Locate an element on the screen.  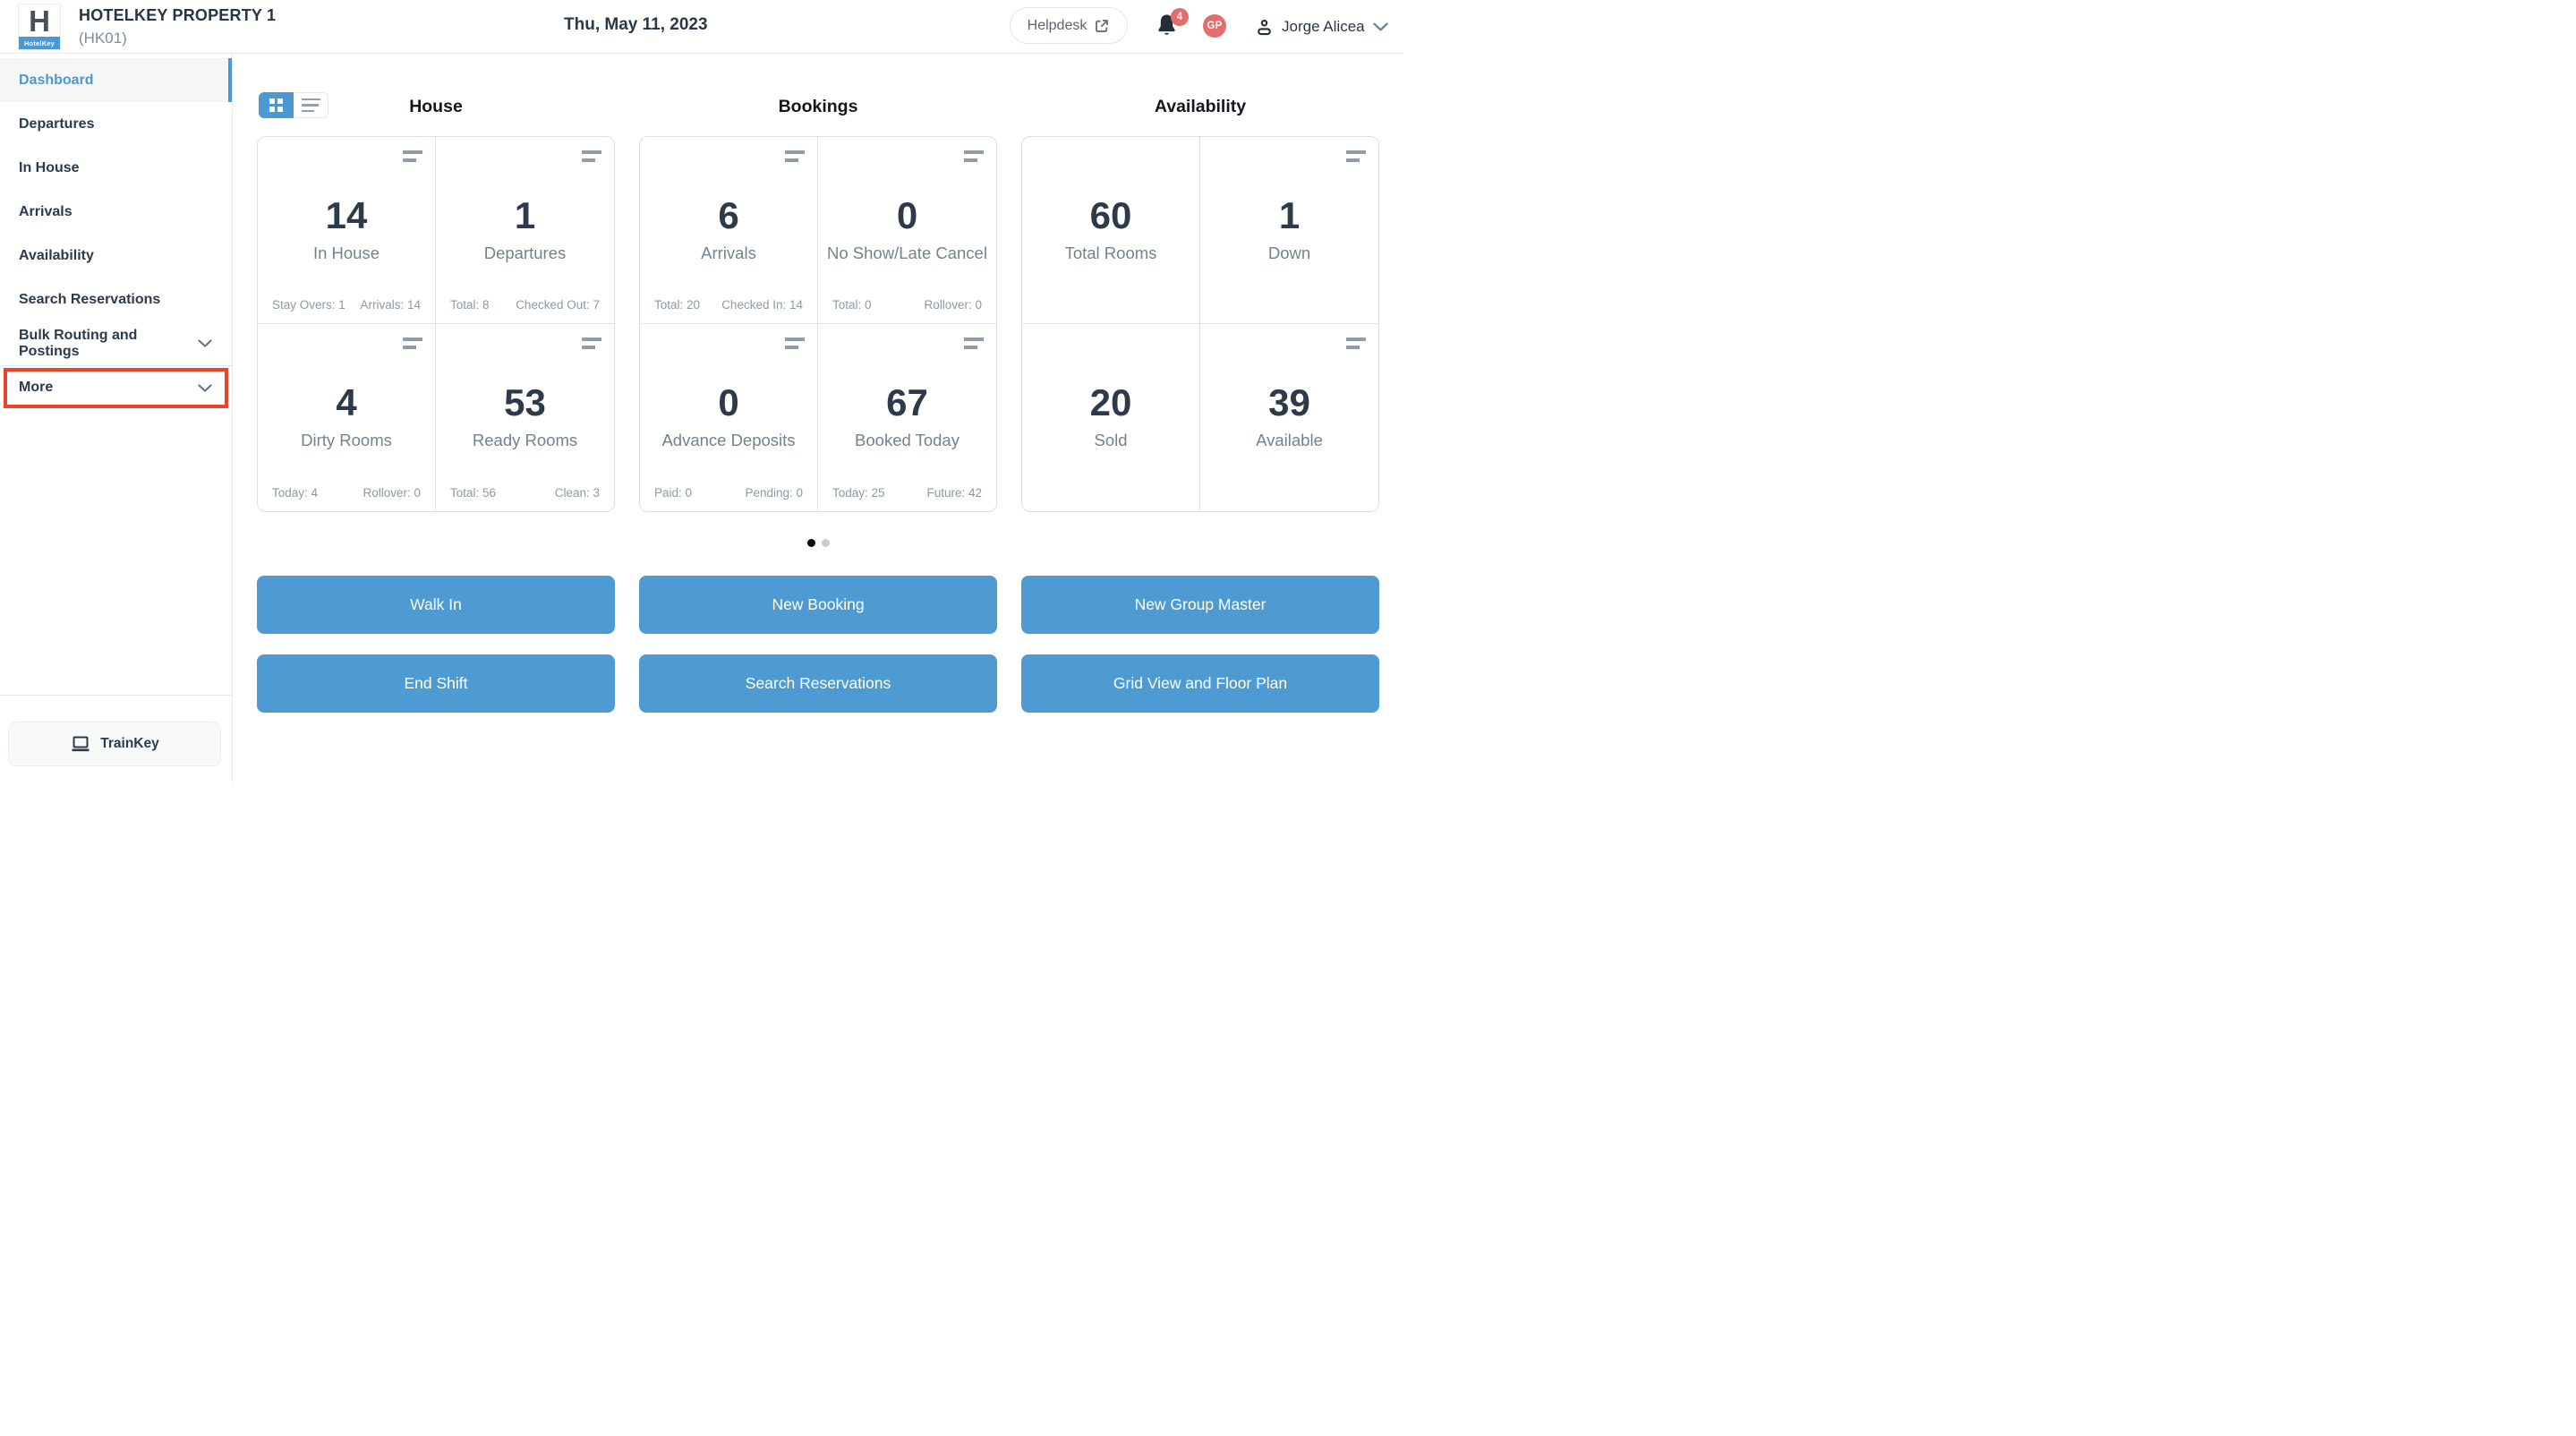
card-arrivals: 6 Arrivals Total: 20 Checked In: 14 is located at coordinates (729, 230).